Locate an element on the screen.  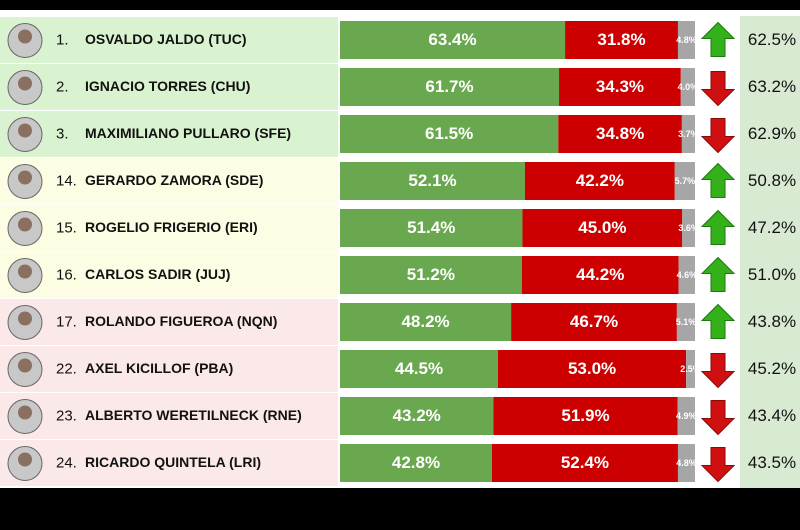
rank: 3. is located at coordinates (62, 133).